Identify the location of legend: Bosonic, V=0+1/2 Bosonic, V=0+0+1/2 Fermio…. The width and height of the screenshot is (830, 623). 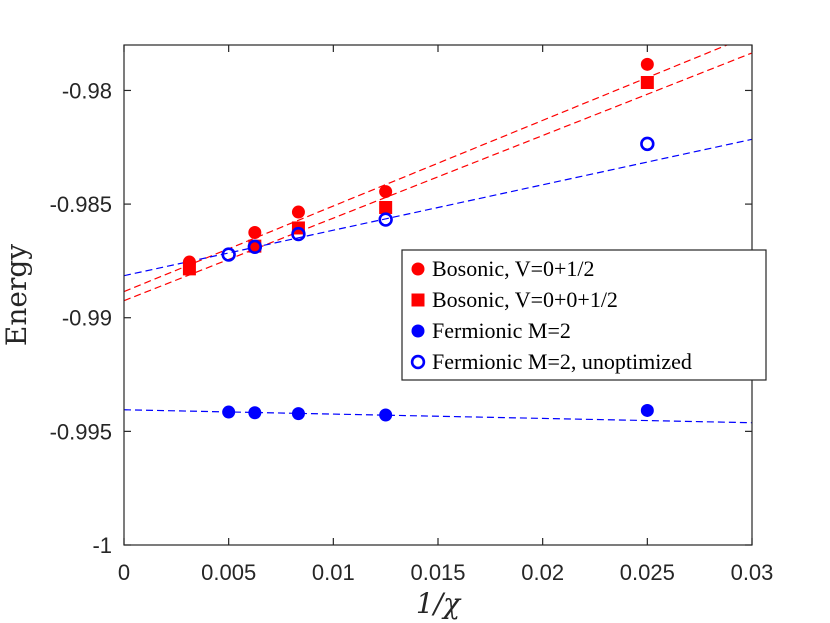
(584, 315).